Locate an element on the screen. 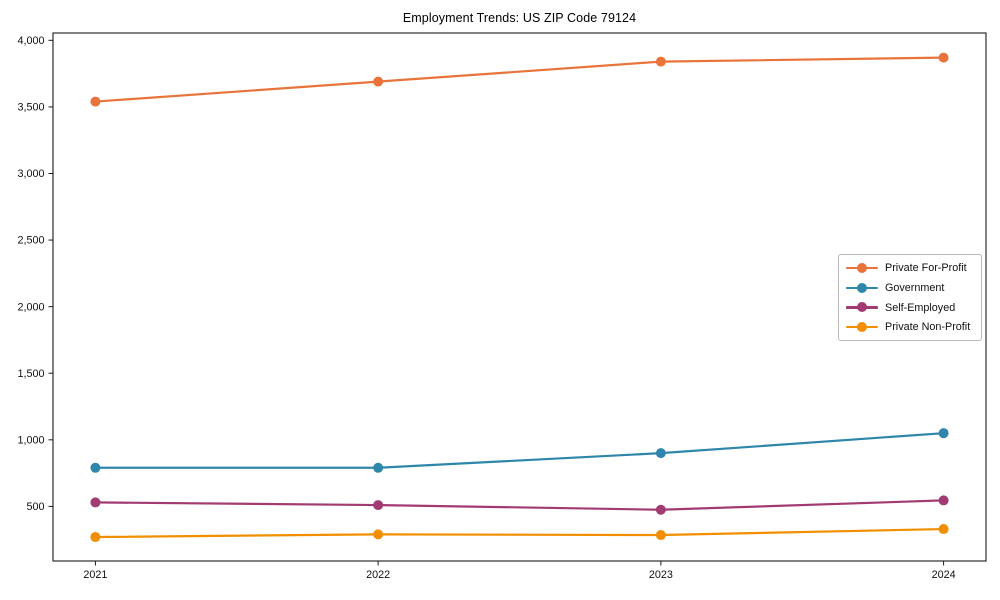  legend-item-private-for-profit: Private For-Profit is located at coordinates (909, 268).